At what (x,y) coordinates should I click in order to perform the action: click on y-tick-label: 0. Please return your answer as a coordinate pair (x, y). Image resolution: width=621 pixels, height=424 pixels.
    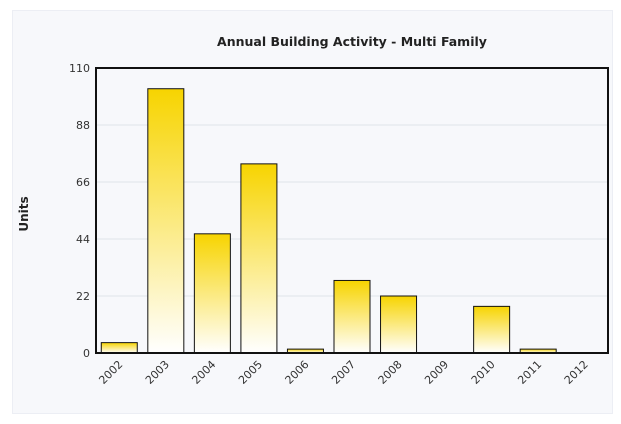
    Looking at the image, I should click on (86, 353).